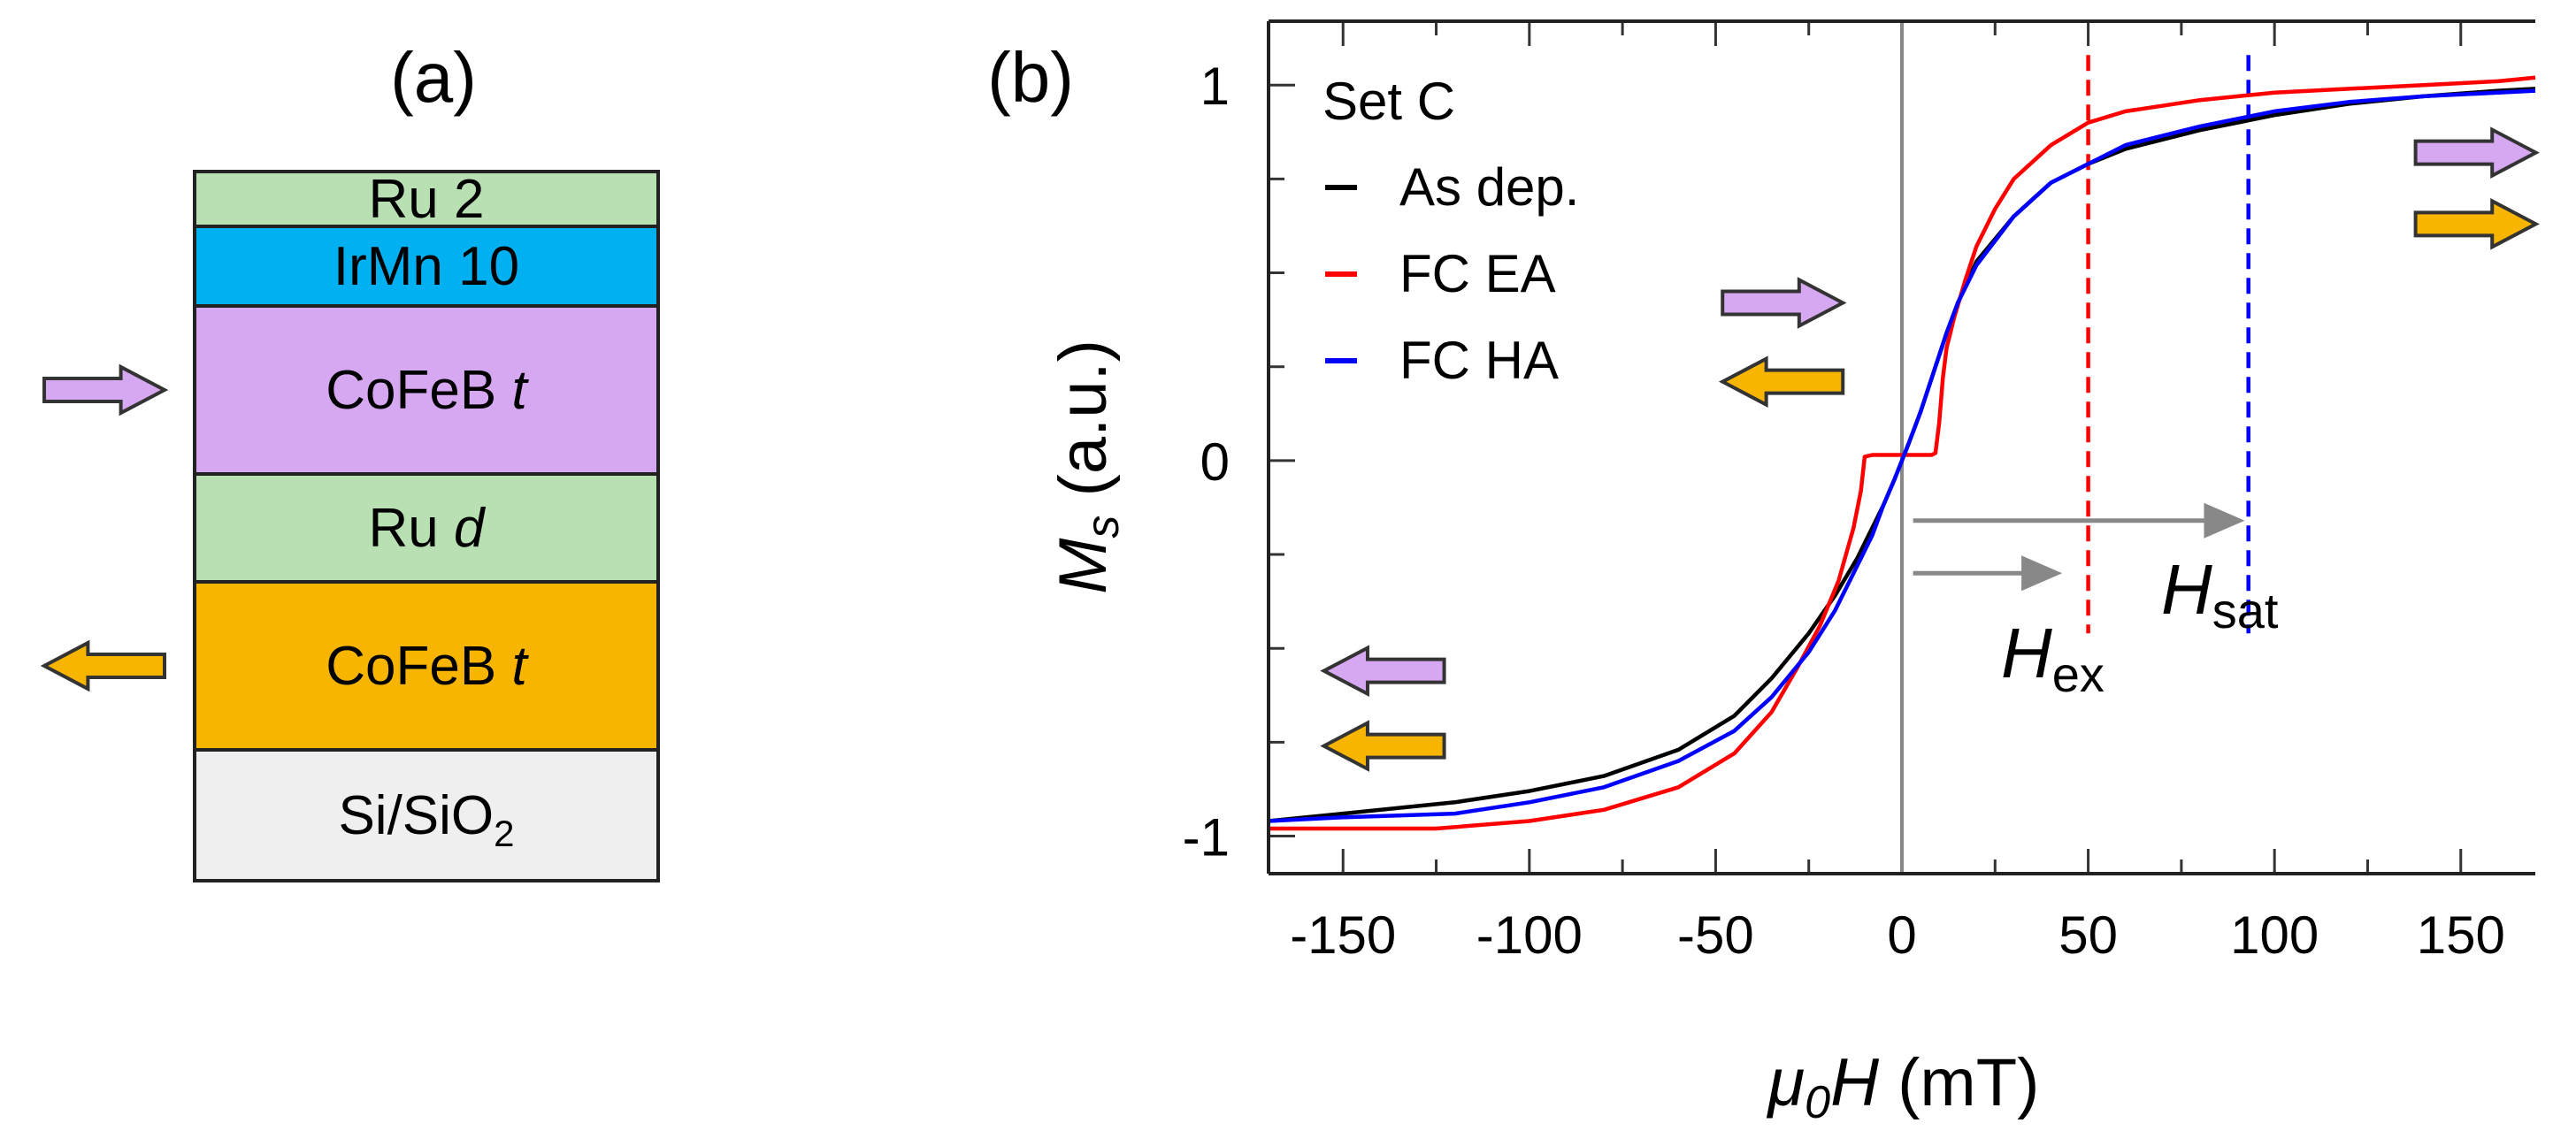 Image resolution: width=2576 pixels, height=1146 pixels. What do you see at coordinates (1784, 303) in the screenshot?
I see `state-mid-top-arrow` at bounding box center [1784, 303].